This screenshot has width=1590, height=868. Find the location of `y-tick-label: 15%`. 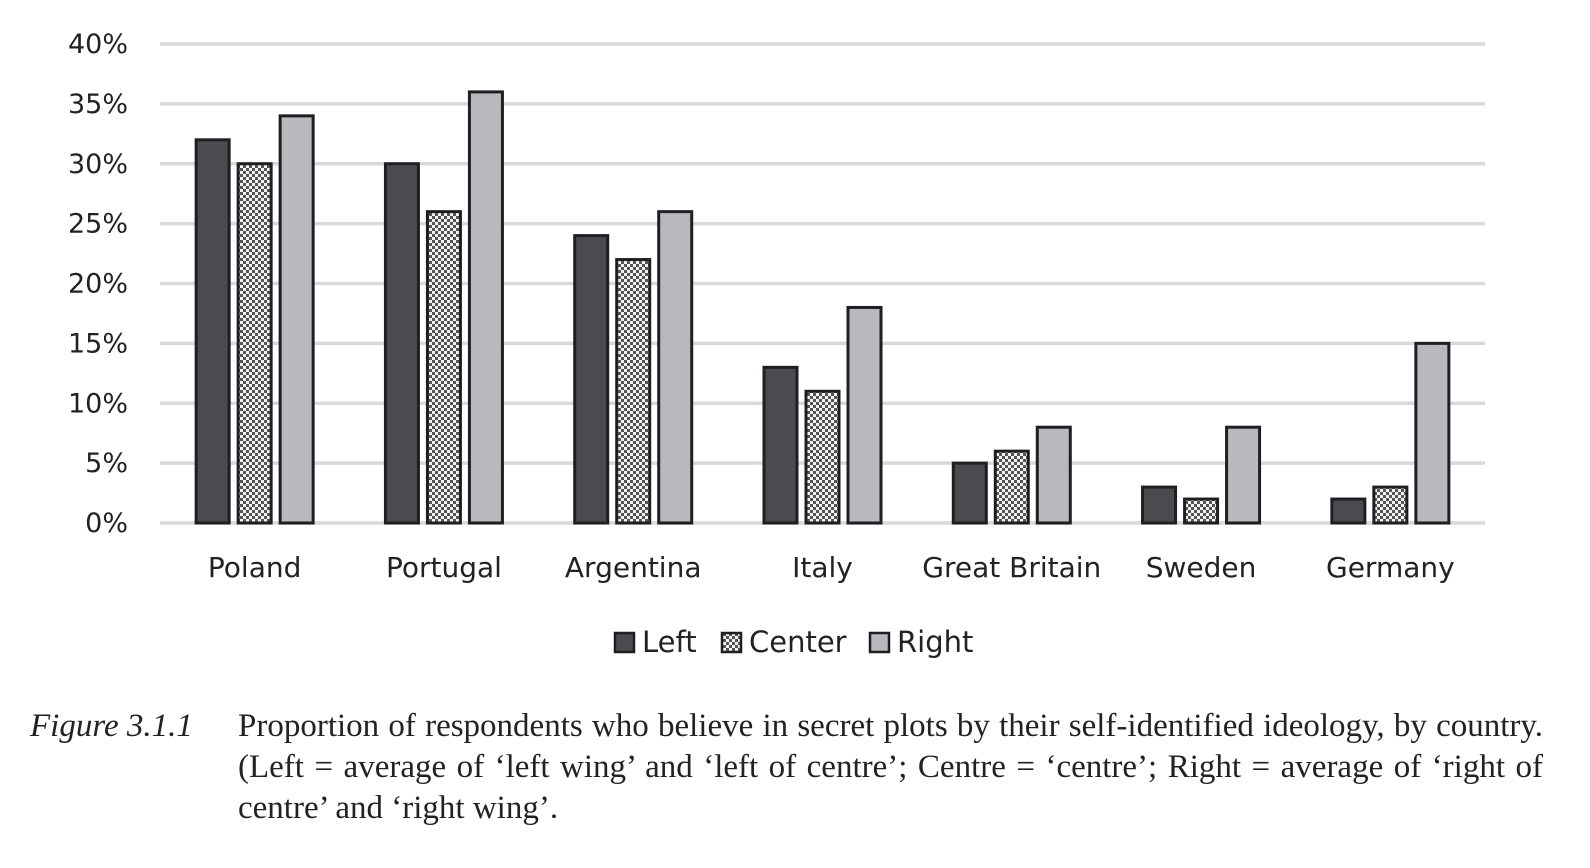

y-tick-label: 15% is located at coordinates (98, 343).